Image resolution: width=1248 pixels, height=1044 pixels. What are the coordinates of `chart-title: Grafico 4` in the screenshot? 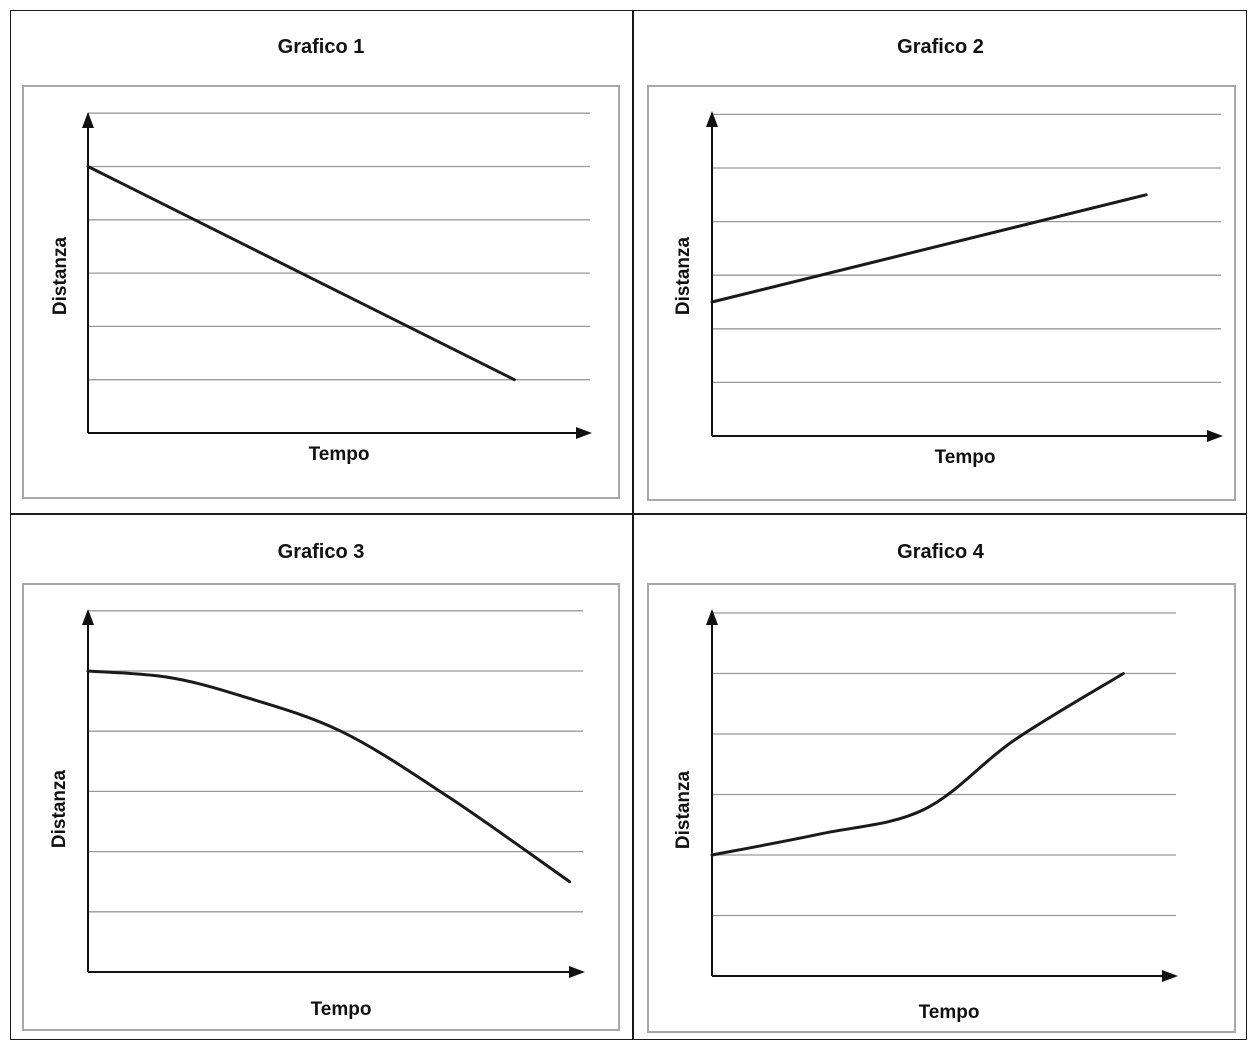 It's located at (940, 552).